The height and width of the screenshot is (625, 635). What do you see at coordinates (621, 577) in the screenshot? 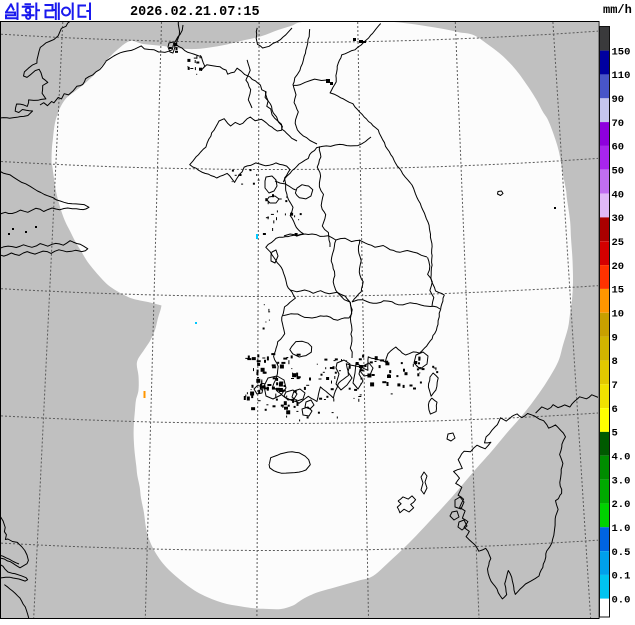
I see `svg-text: 0.1` at bounding box center [621, 577].